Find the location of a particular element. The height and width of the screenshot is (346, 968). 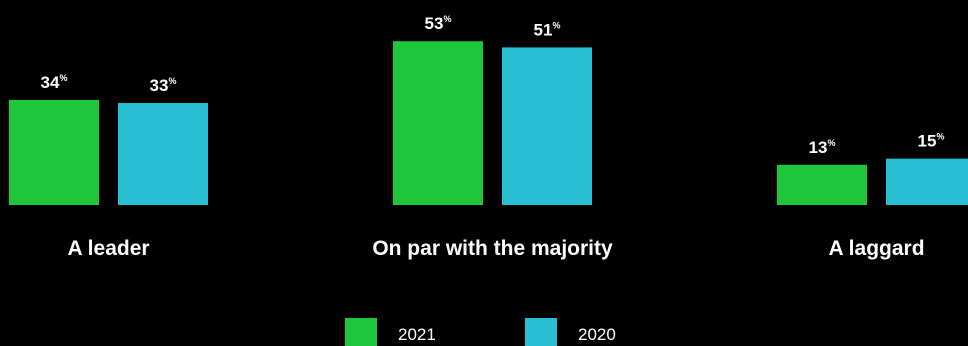

value-label-on-par-with-the-majority-2021: 53% is located at coordinates (438, 23).